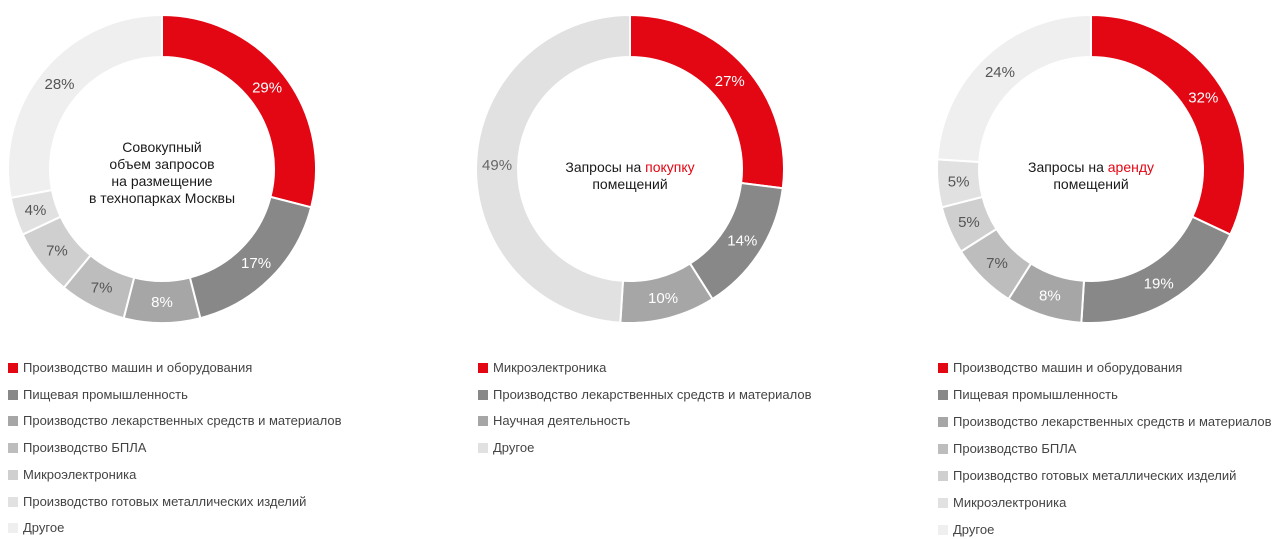 The width and height of the screenshot is (1284, 539). I want to click on chart-title-accent: покупку, so click(670, 167).